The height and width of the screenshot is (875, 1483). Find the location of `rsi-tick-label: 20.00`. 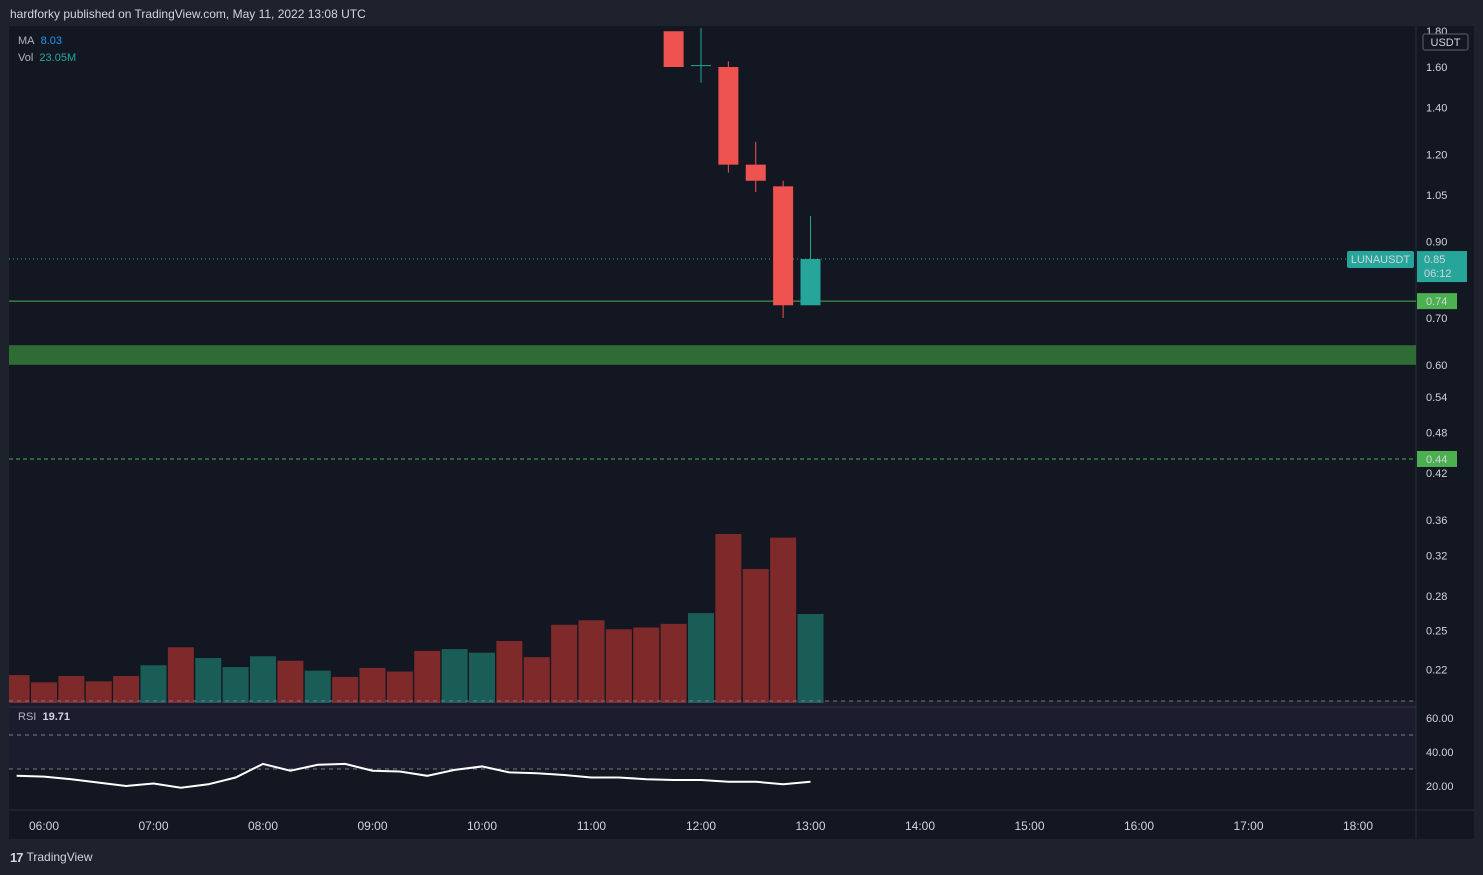

rsi-tick-label: 20.00 is located at coordinates (1440, 787).